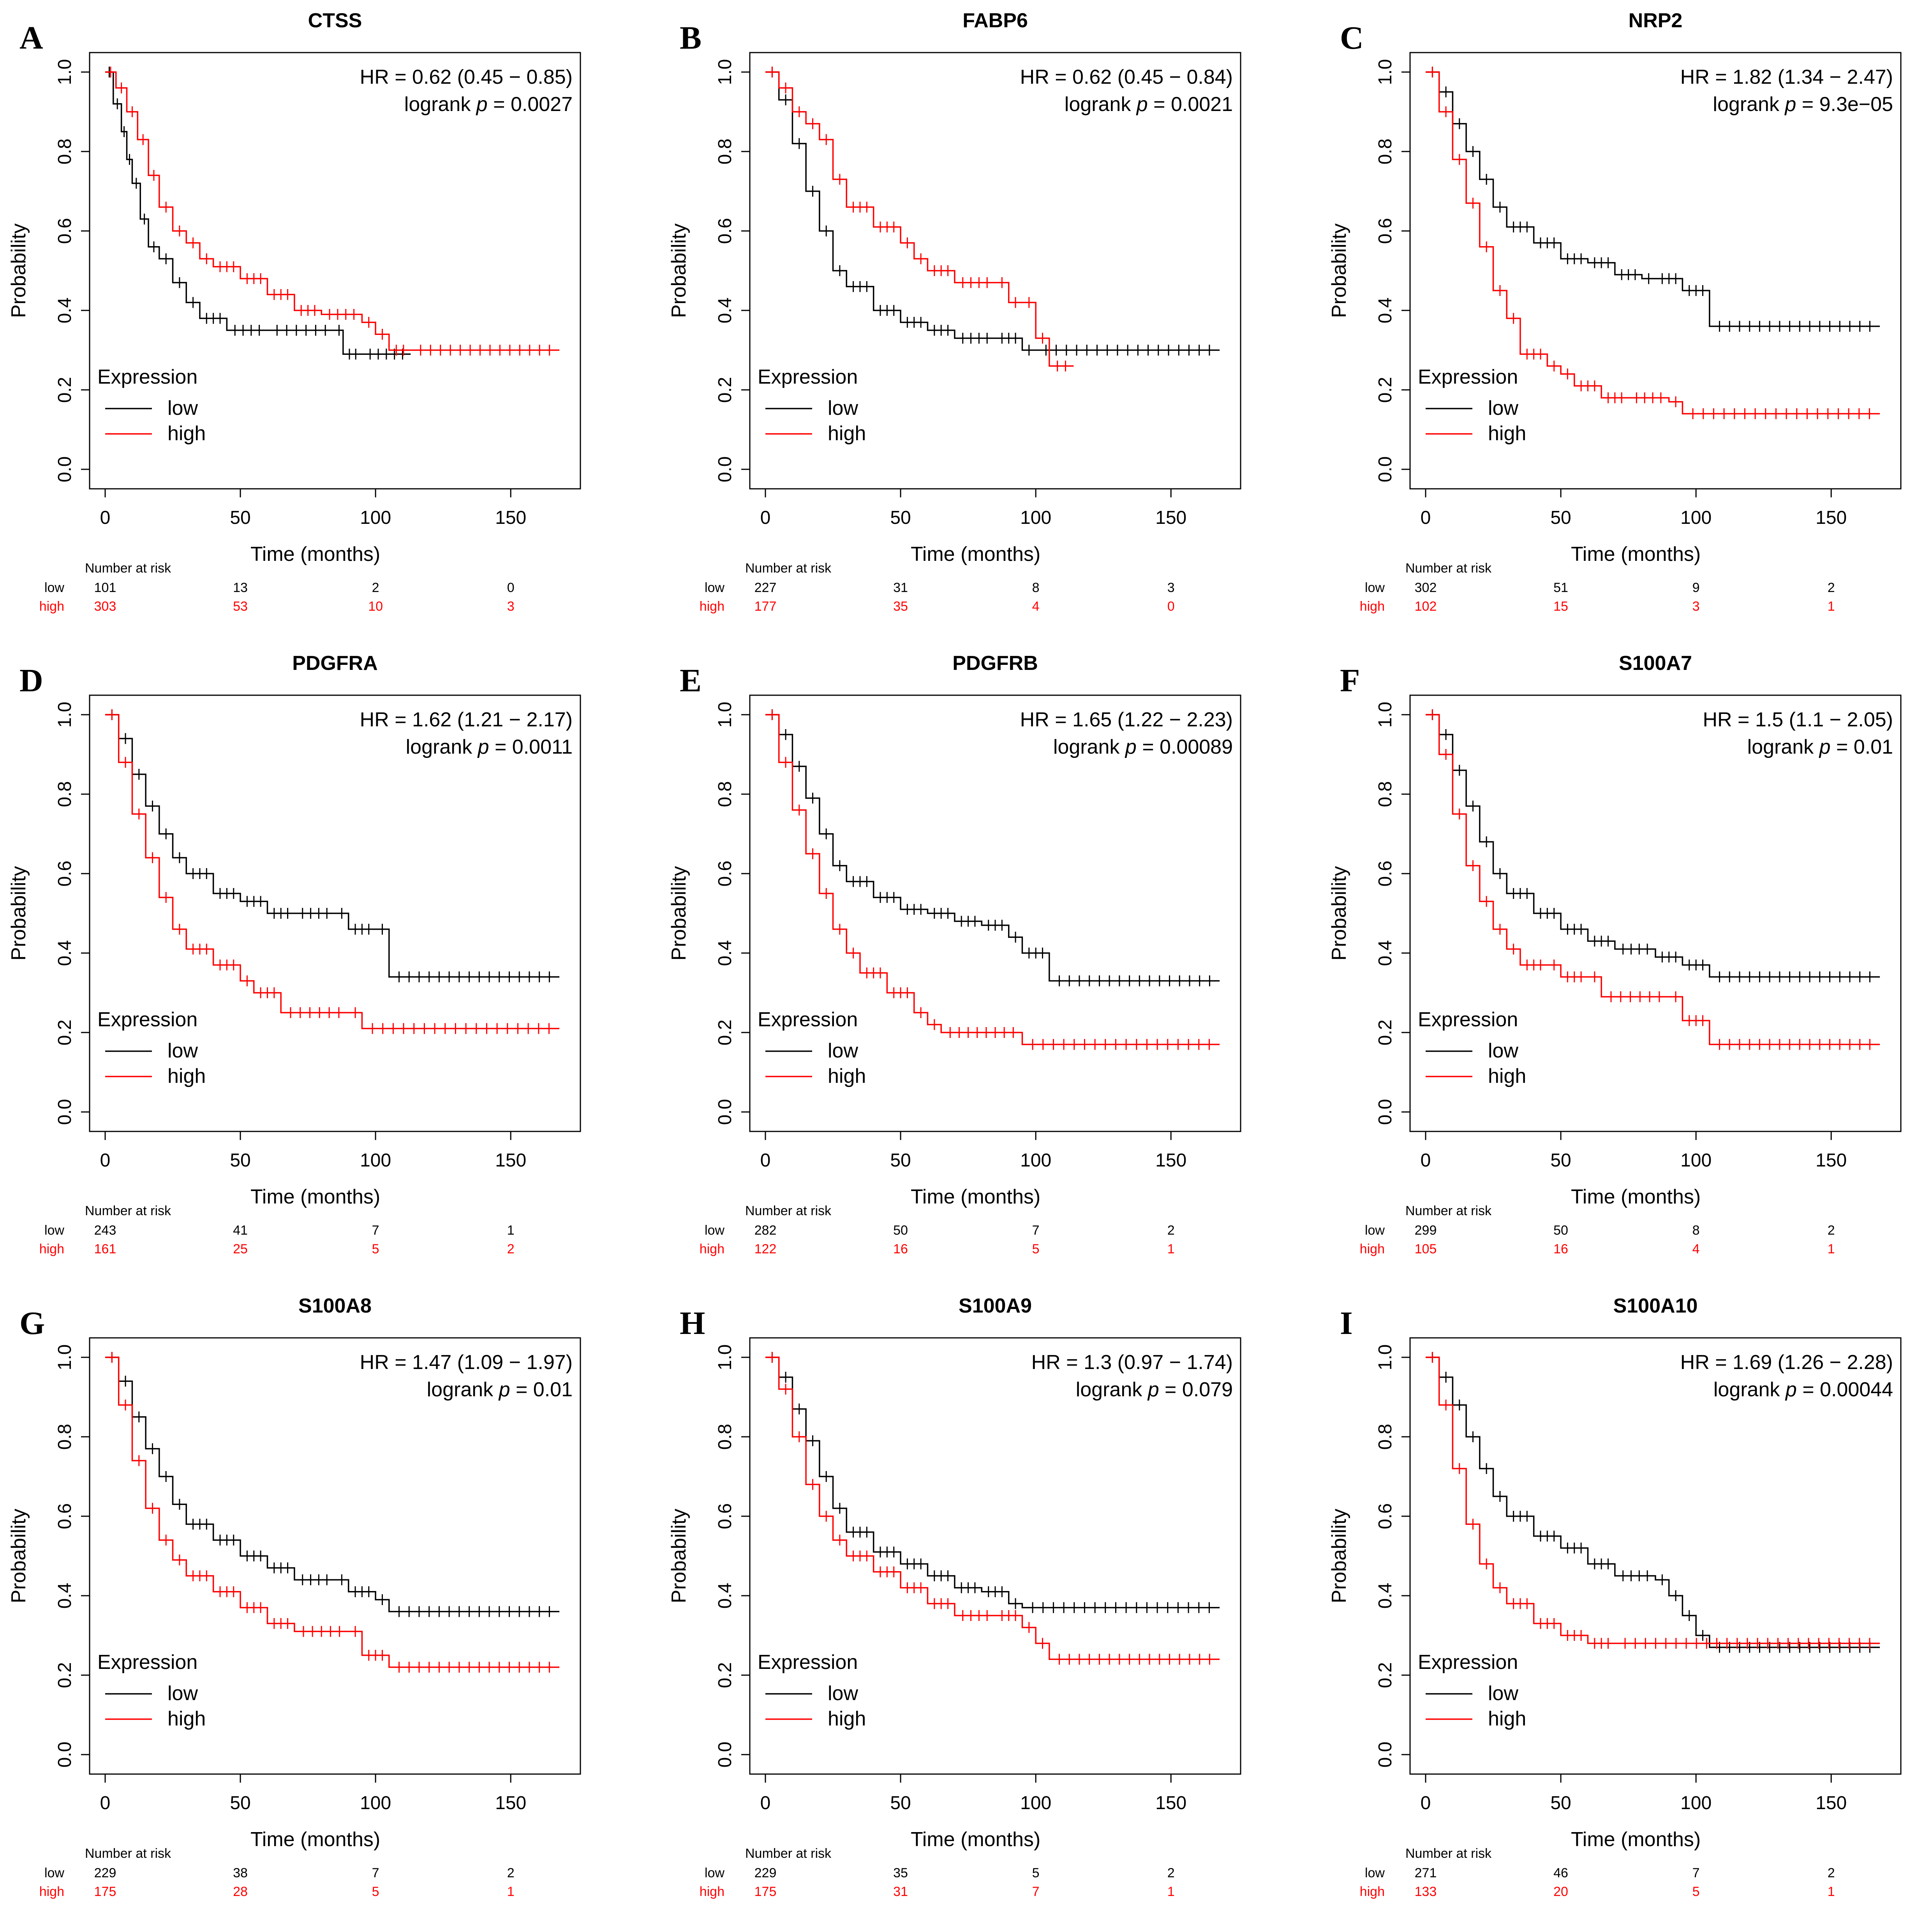  I want to click on risk-count: 105, so click(1426, 1249).